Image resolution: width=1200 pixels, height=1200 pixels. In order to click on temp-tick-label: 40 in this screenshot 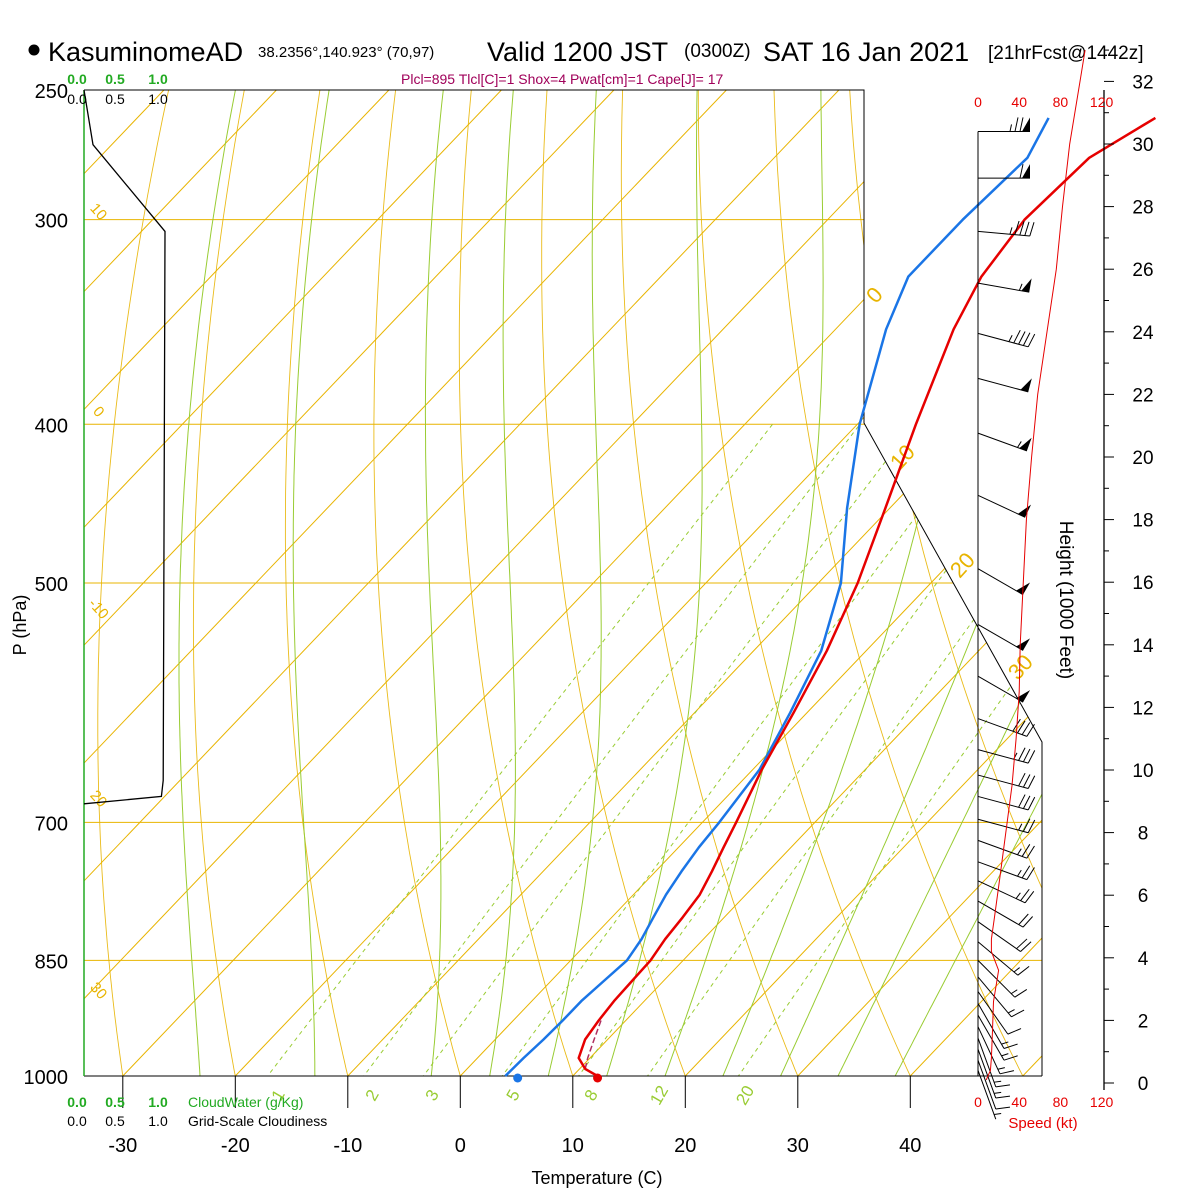, I will do `click(910, 1146)`.